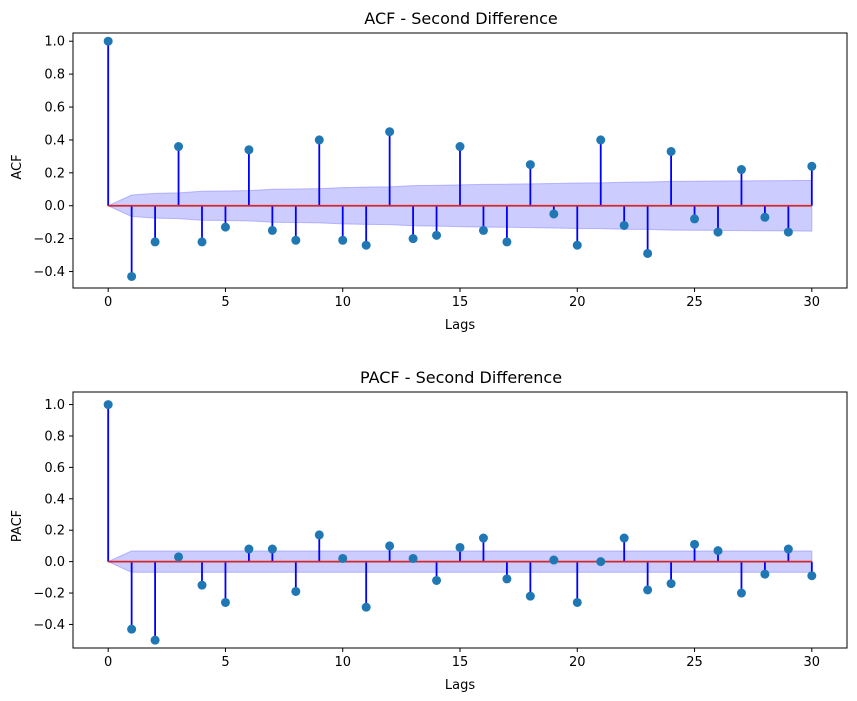  What do you see at coordinates (17, 166) in the screenshot?
I see `acf-ylabel: ACF` at bounding box center [17, 166].